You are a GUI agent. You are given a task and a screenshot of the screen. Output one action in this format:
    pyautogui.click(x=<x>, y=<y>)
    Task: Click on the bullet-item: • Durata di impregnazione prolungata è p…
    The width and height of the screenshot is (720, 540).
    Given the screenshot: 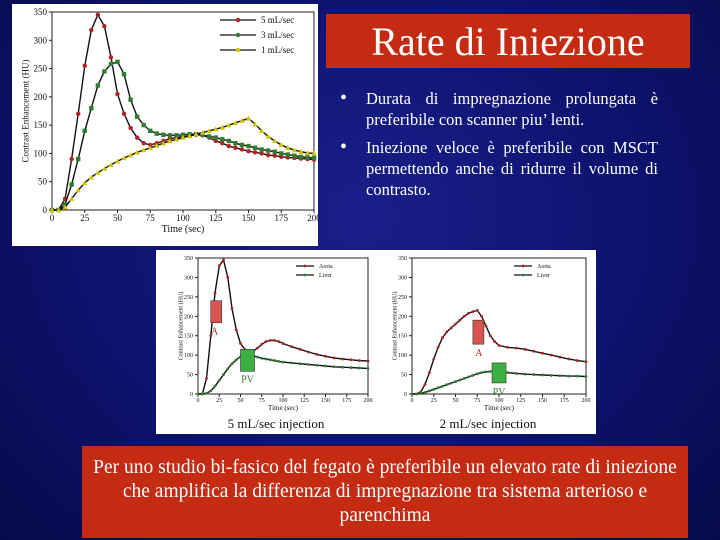 What is the action you would take?
    pyautogui.click(x=498, y=109)
    